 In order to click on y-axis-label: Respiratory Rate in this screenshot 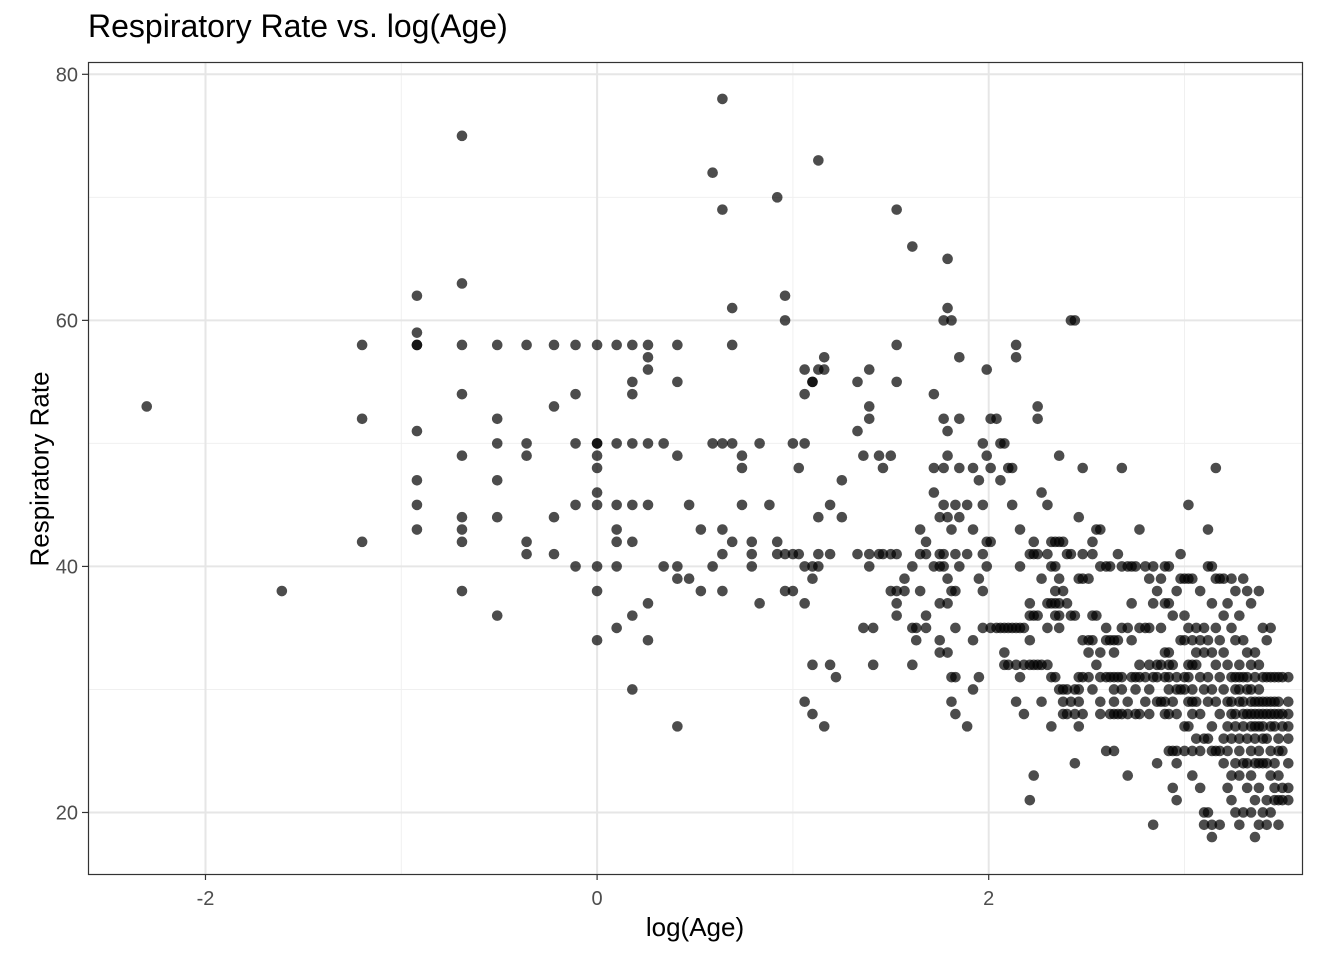, I will do `click(39, 469)`.